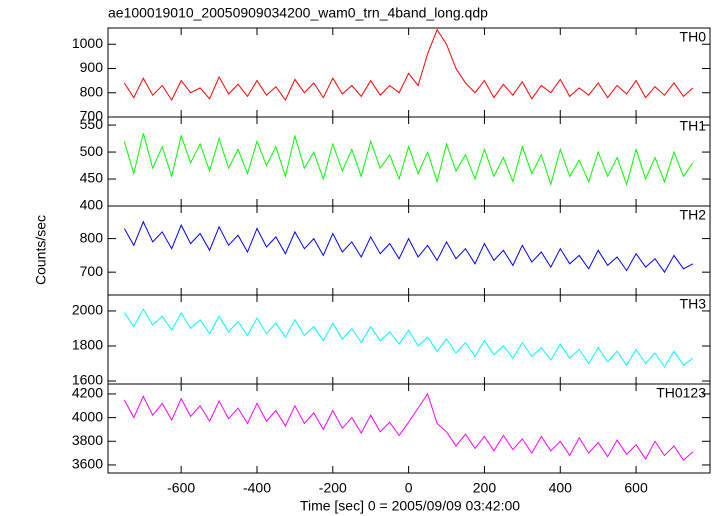 The width and height of the screenshot is (717, 516). Describe the element at coordinates (561, 488) in the screenshot. I see `x-tick-label: 400` at that location.